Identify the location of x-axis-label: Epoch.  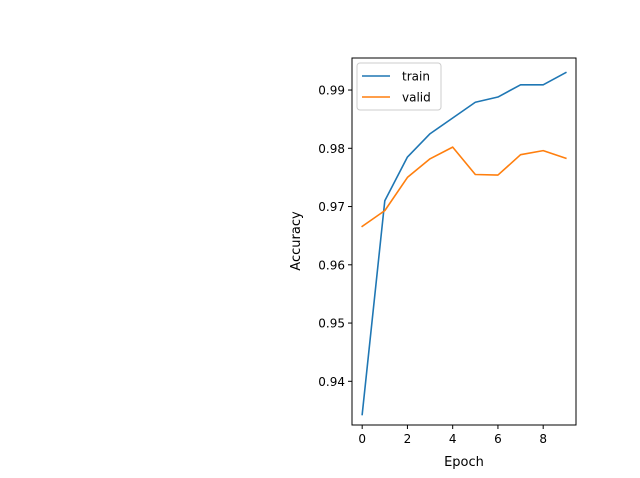
(464, 462).